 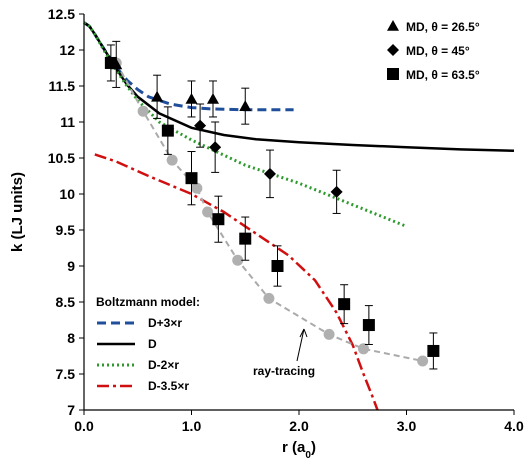 What do you see at coordinates (284, 353) in the screenshot?
I see `ray-tracing-annotation: ray-tracing` at bounding box center [284, 353].